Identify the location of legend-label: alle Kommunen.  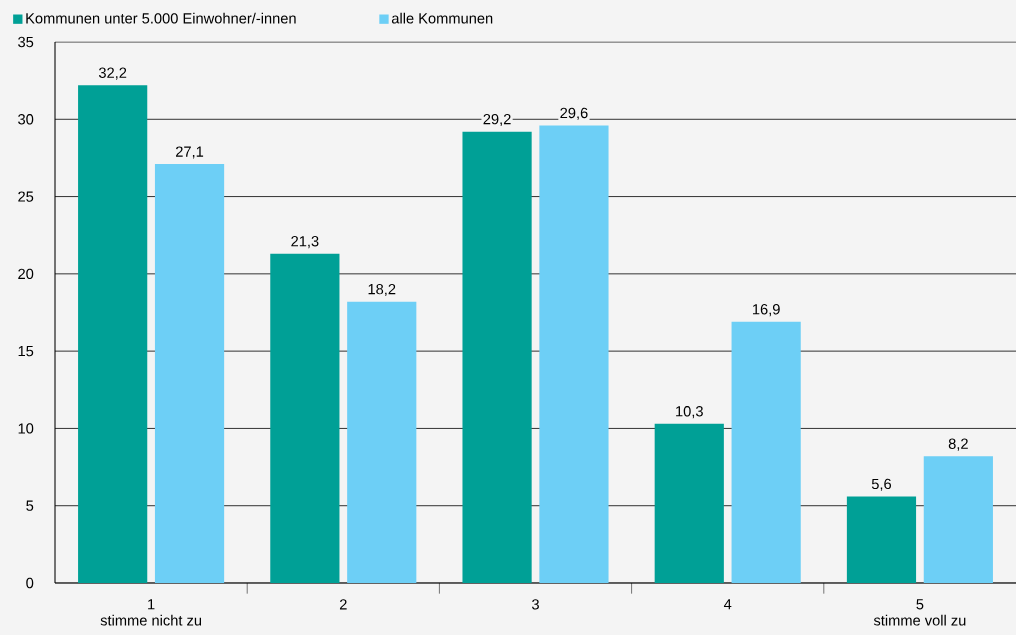
(442, 18).